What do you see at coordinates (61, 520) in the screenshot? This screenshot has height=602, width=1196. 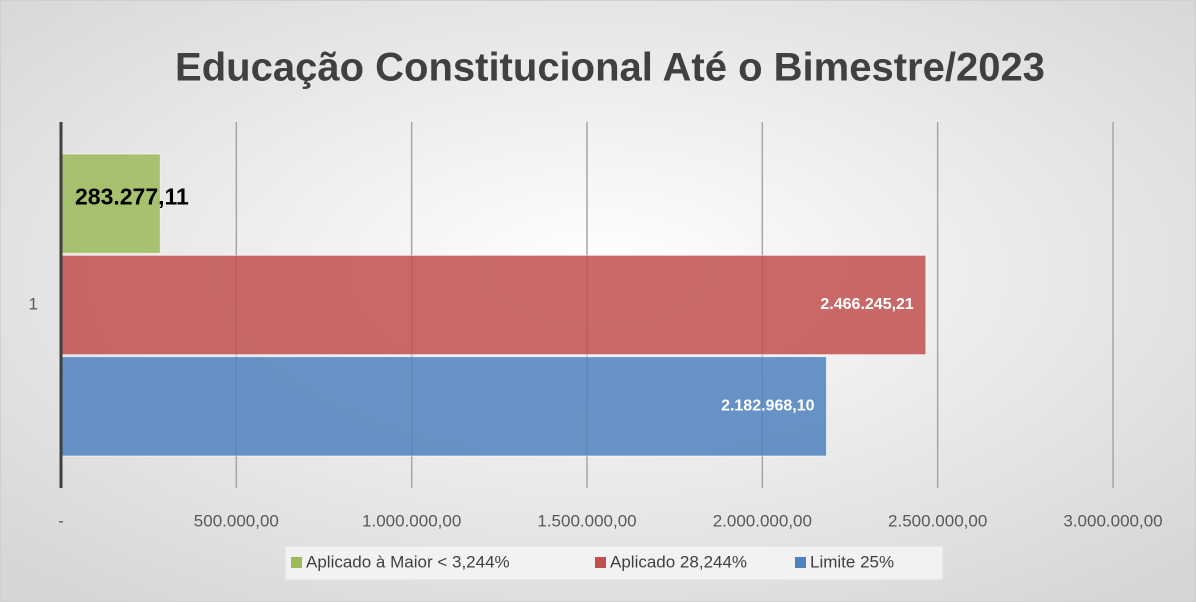 I see `x-tick-label: -` at bounding box center [61, 520].